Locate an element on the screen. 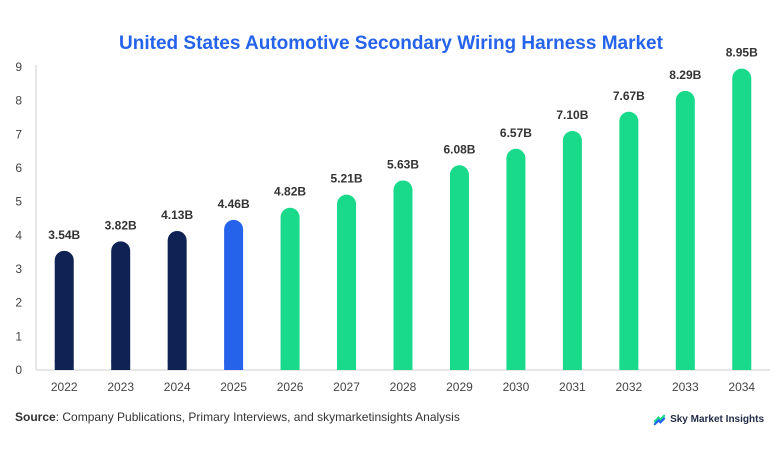 The image size is (782, 454). value-label-2024: 4.13B is located at coordinates (177, 215).